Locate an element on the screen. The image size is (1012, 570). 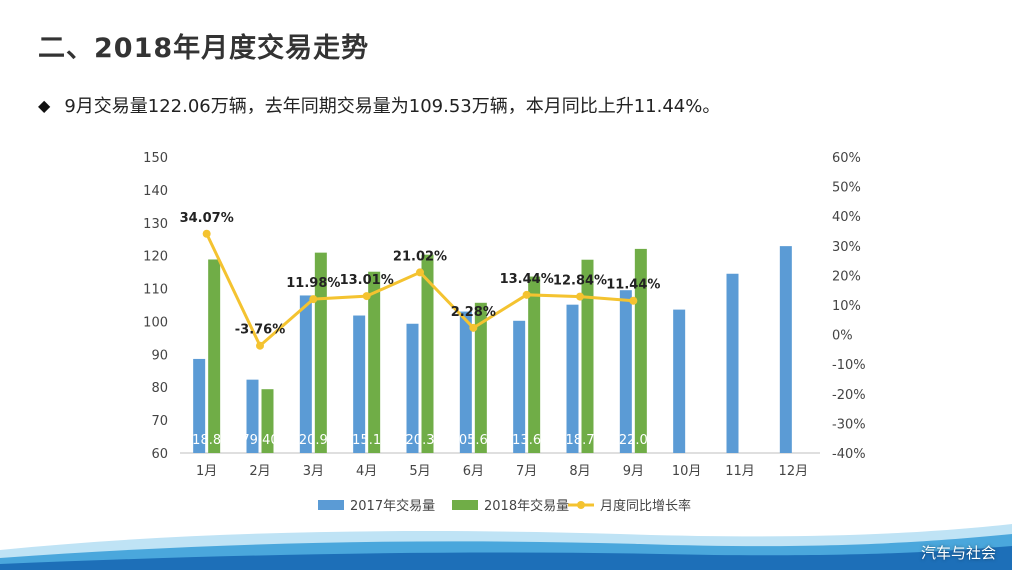
growth-rate-label: 13.44% is located at coordinates (527, 279).